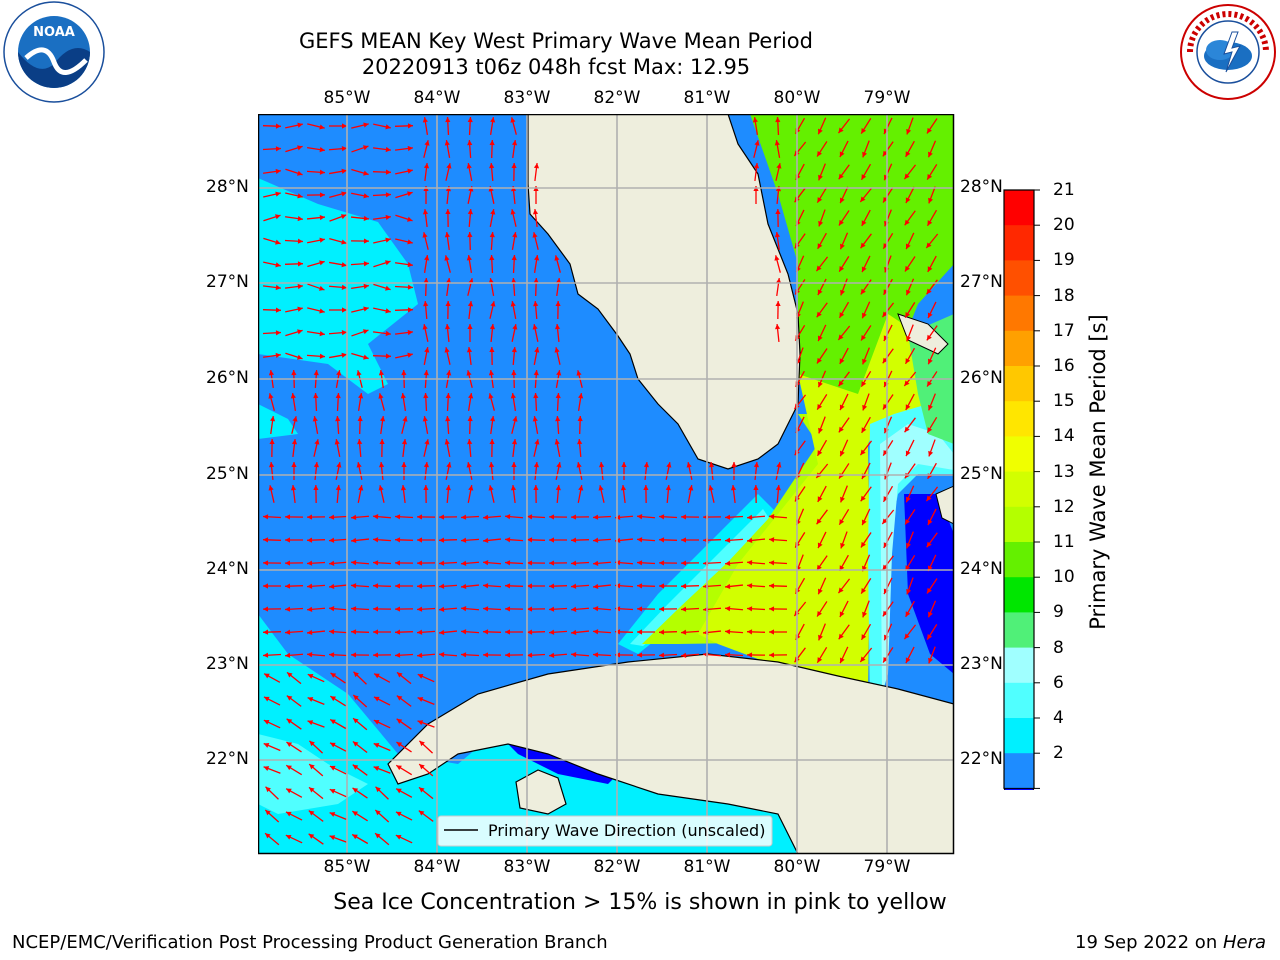 The height and width of the screenshot is (960, 1280). I want to click on legend-label: Primary Wave Direction (unscaled), so click(627, 830).